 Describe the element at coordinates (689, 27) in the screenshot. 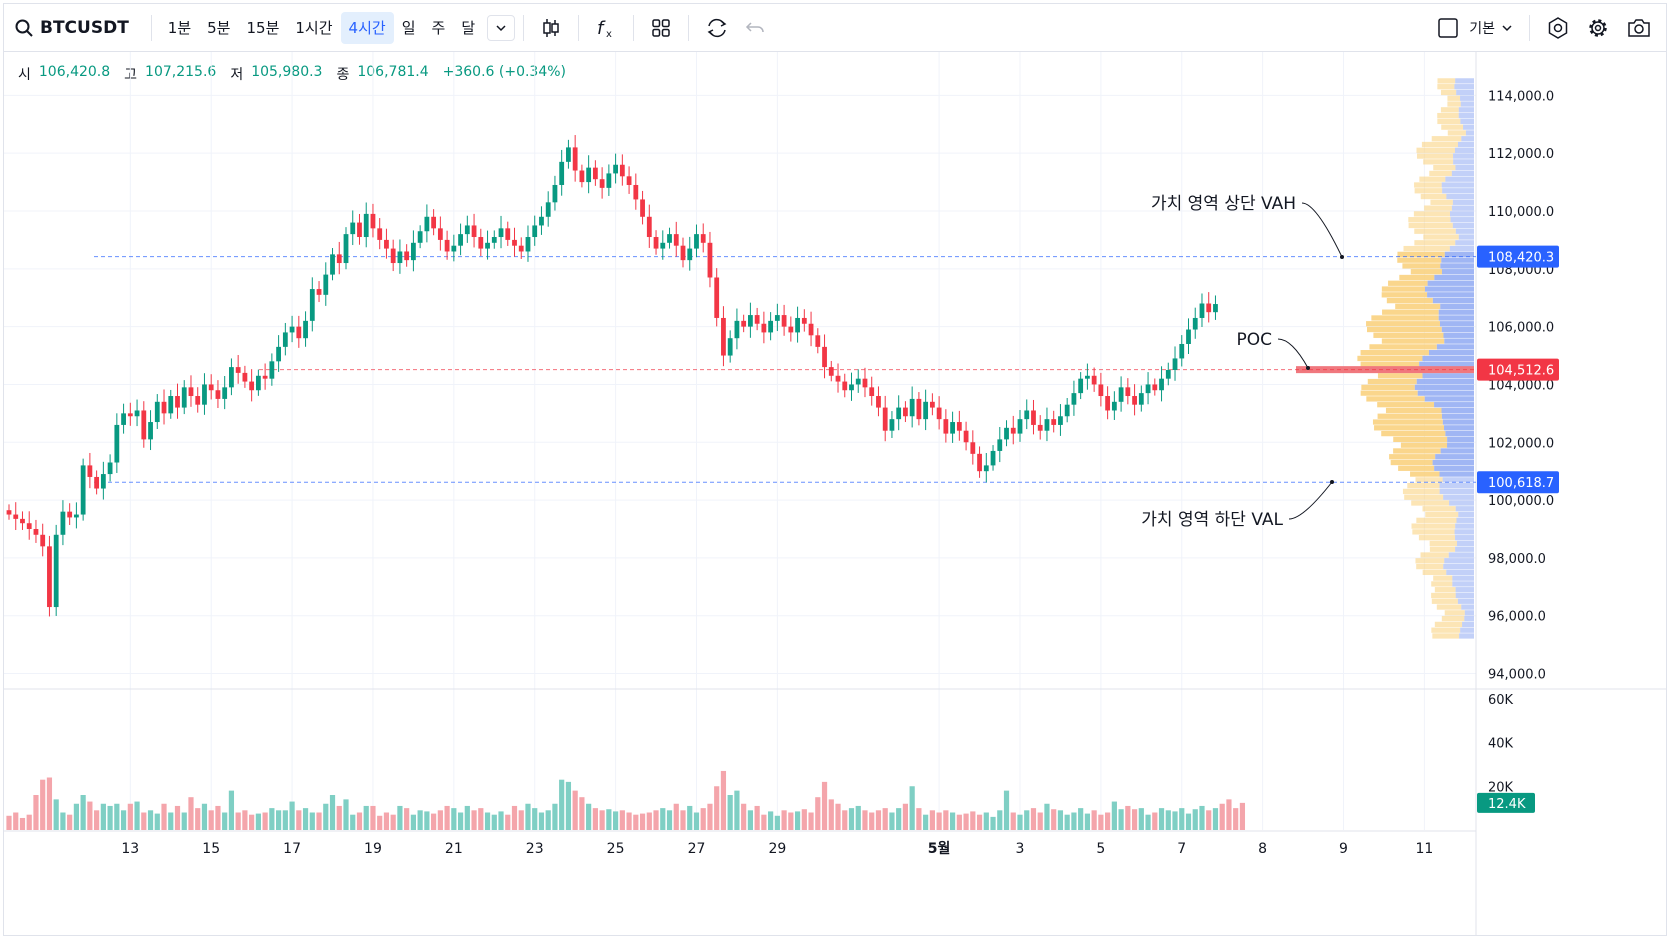

I see `toolbar-divider` at that location.